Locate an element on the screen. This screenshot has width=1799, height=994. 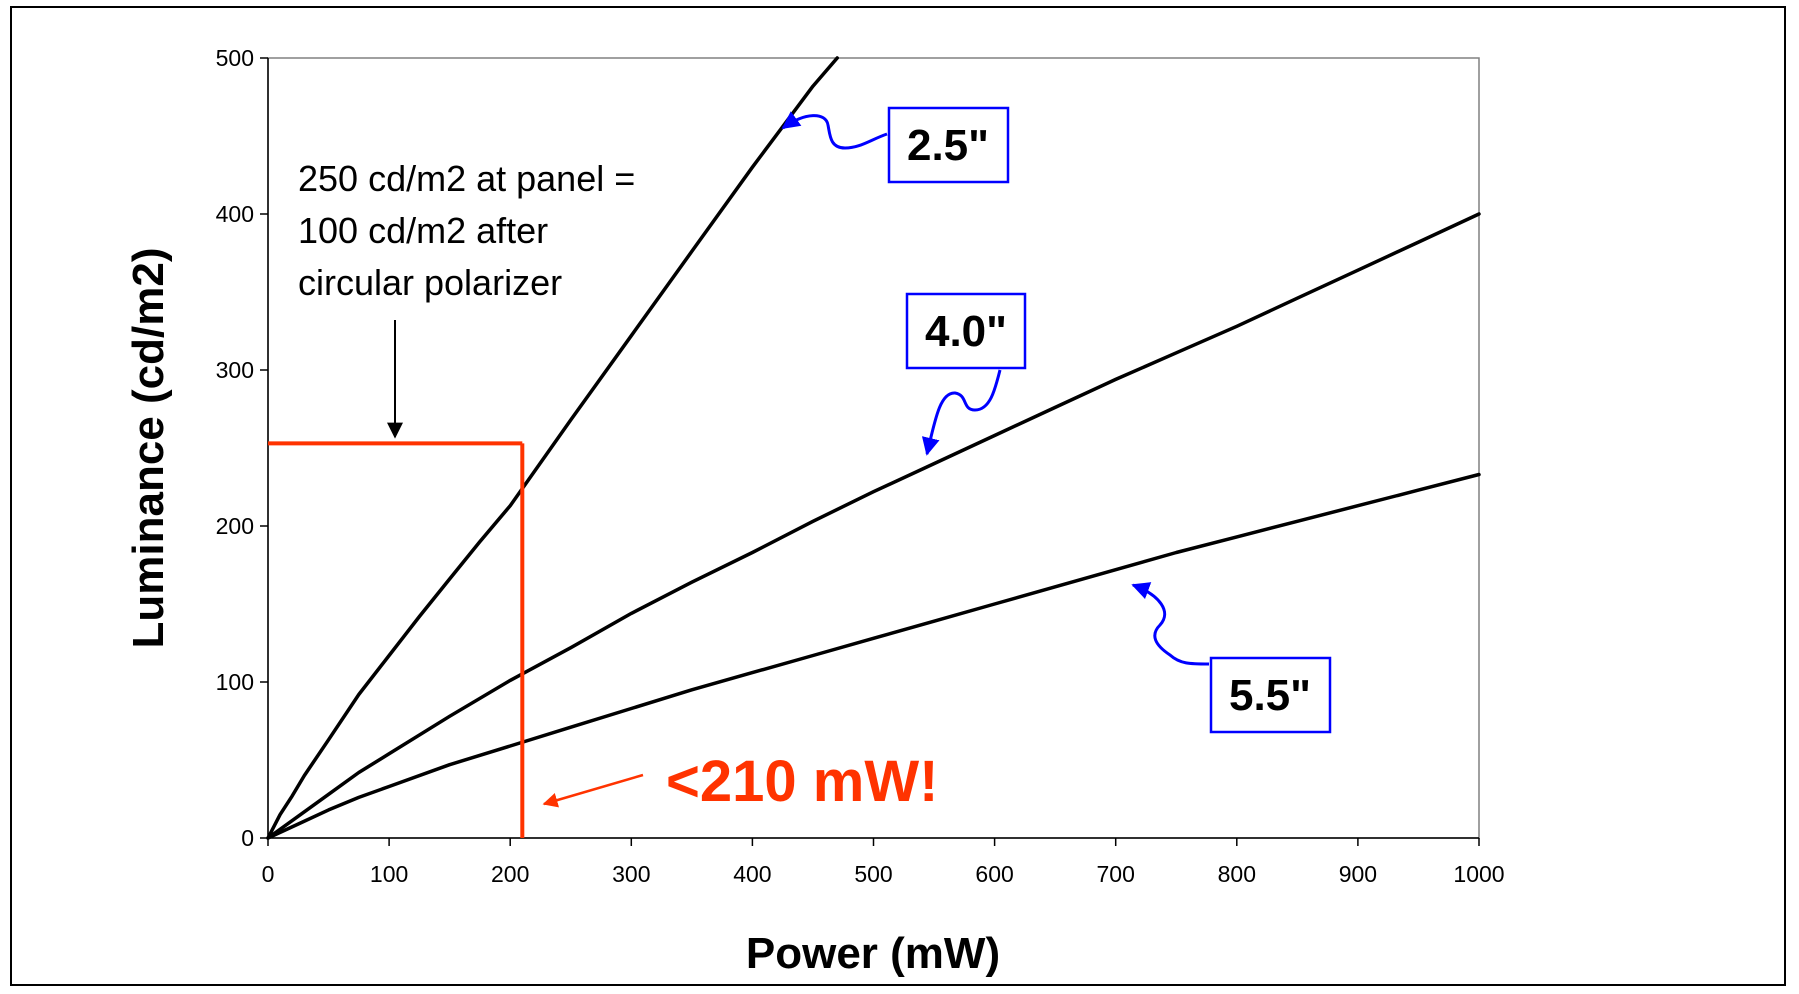
y-tick-label: 0 is located at coordinates (247, 838).